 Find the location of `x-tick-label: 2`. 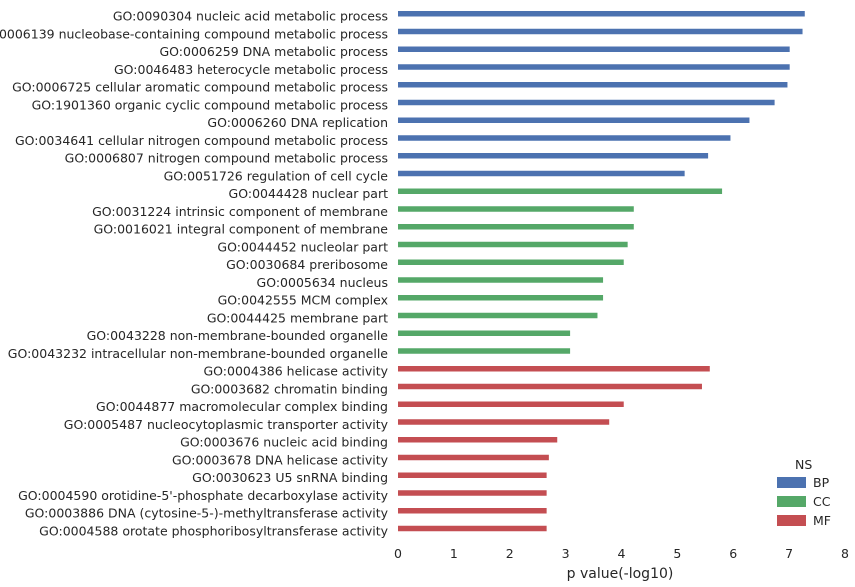

x-tick-label: 2 is located at coordinates (510, 553).